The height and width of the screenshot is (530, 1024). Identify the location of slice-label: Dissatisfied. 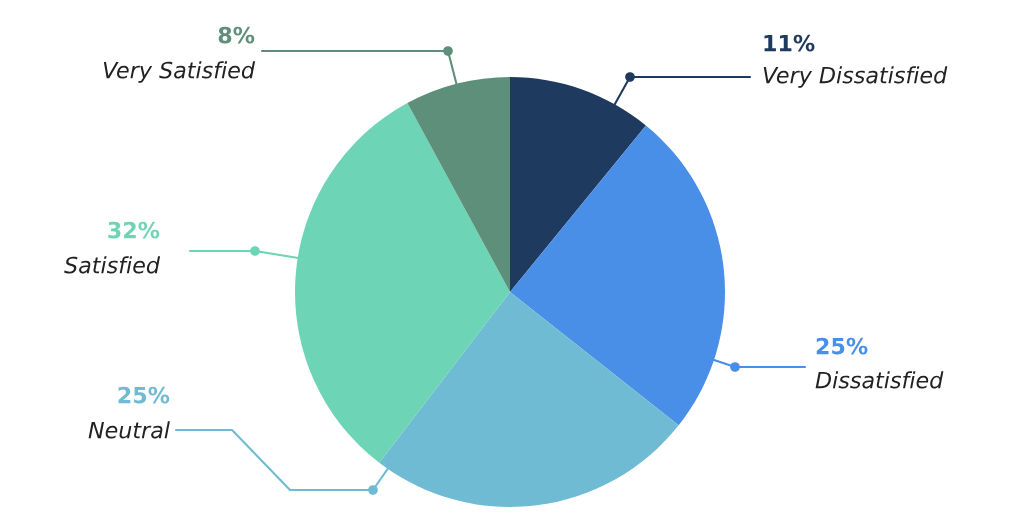
(879, 380).